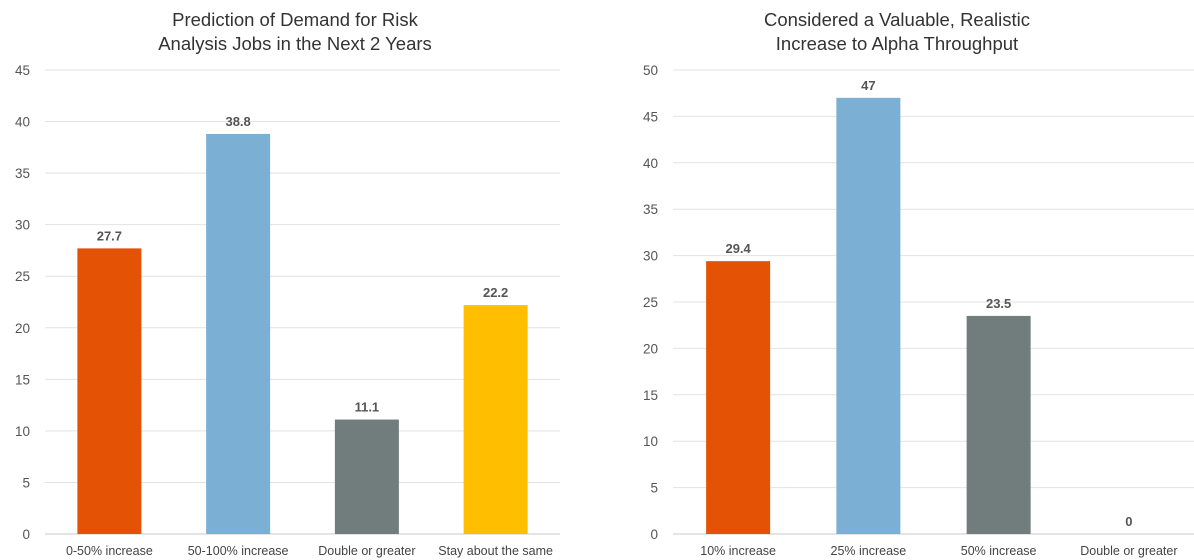 The height and width of the screenshot is (560, 1194). What do you see at coordinates (109, 235) in the screenshot?
I see `data-label: 27.7` at bounding box center [109, 235].